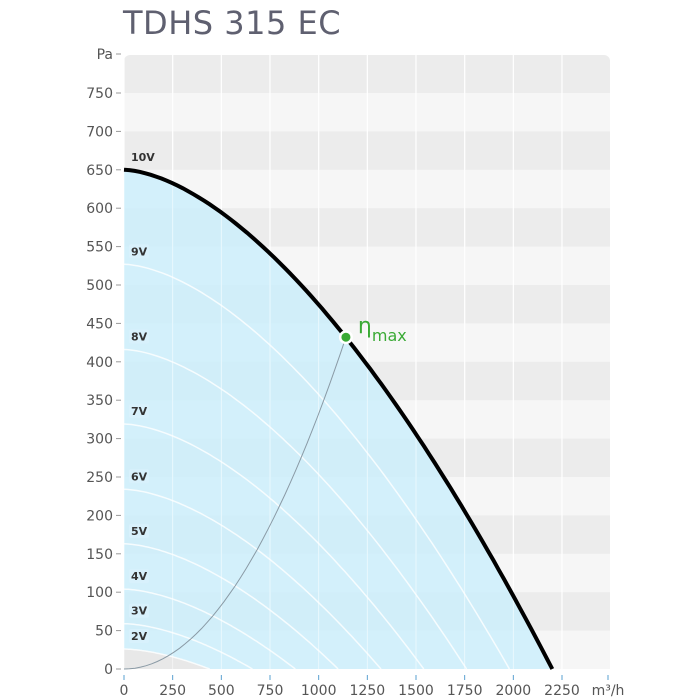 The image size is (700, 700). Describe the element at coordinates (270, 691) in the screenshot. I see `x-tick-label: 750` at that location.